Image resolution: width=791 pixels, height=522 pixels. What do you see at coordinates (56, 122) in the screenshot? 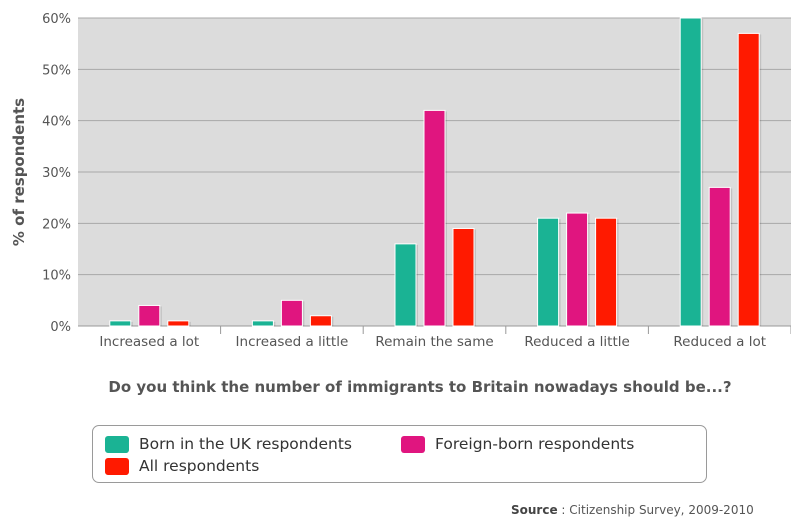
I see `y-tick-label: 40%` at bounding box center [56, 122].